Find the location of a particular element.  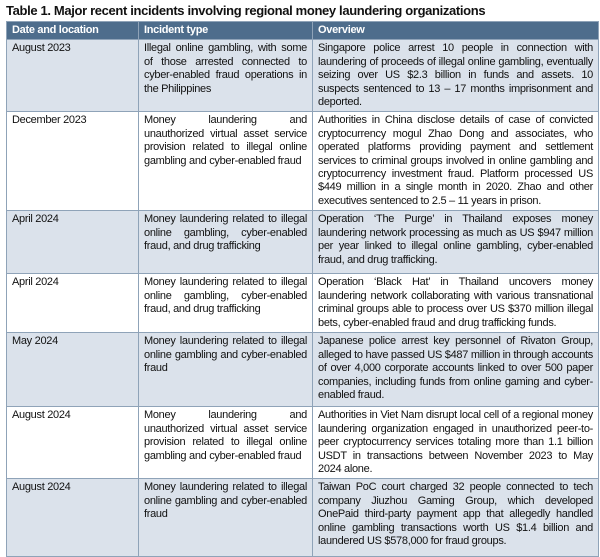

table-header-row: Date and location Incident type Overview is located at coordinates (302, 30).